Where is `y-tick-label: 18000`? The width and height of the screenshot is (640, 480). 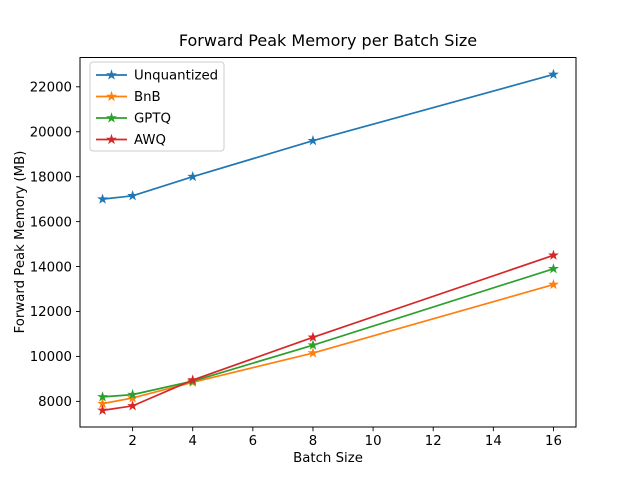
y-tick-label: 18000 is located at coordinates (51, 177).